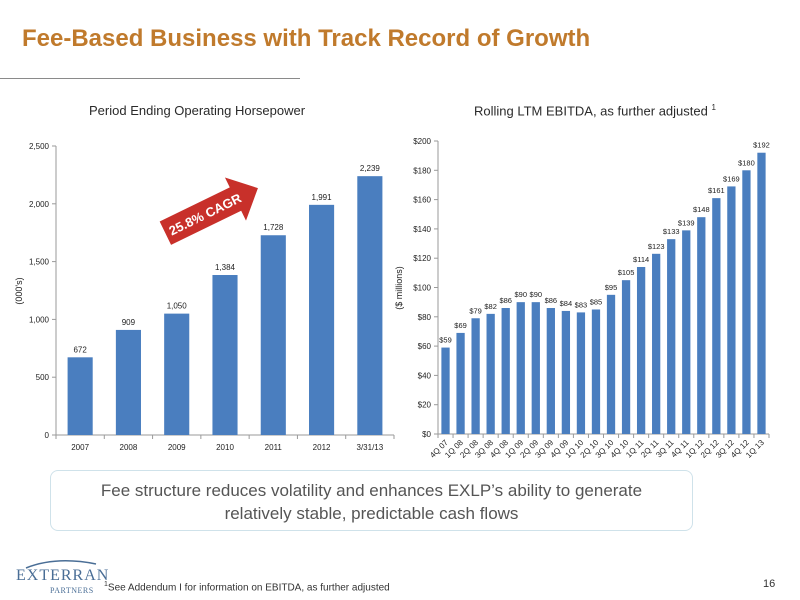  Describe the element at coordinates (39, 319) in the screenshot. I see `hp-y-tick-label: 1,000` at that location.